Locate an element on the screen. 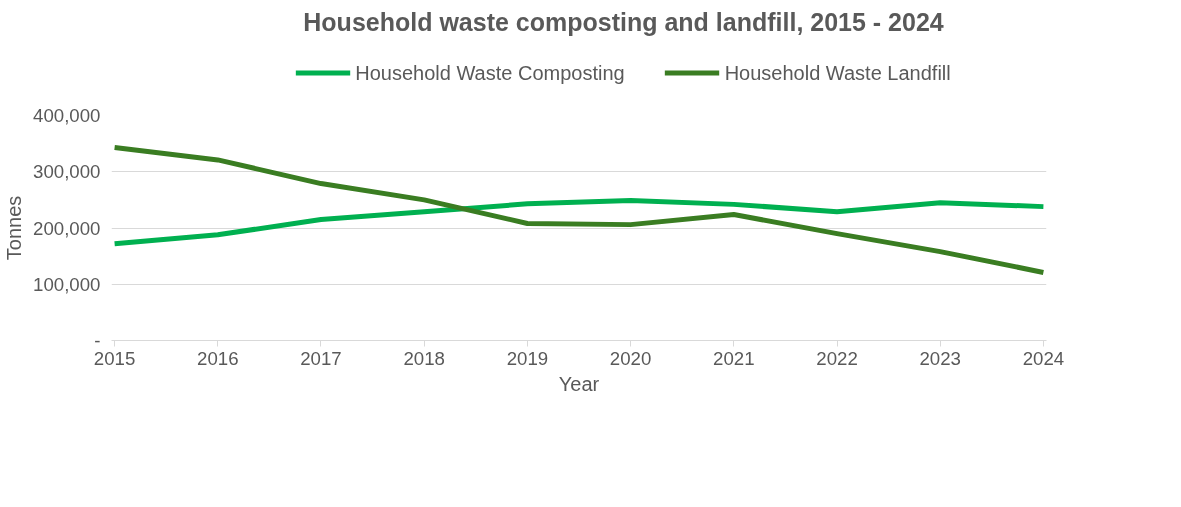 The image size is (1181, 507). y-tick-label: 100,000 is located at coordinates (67, 284).